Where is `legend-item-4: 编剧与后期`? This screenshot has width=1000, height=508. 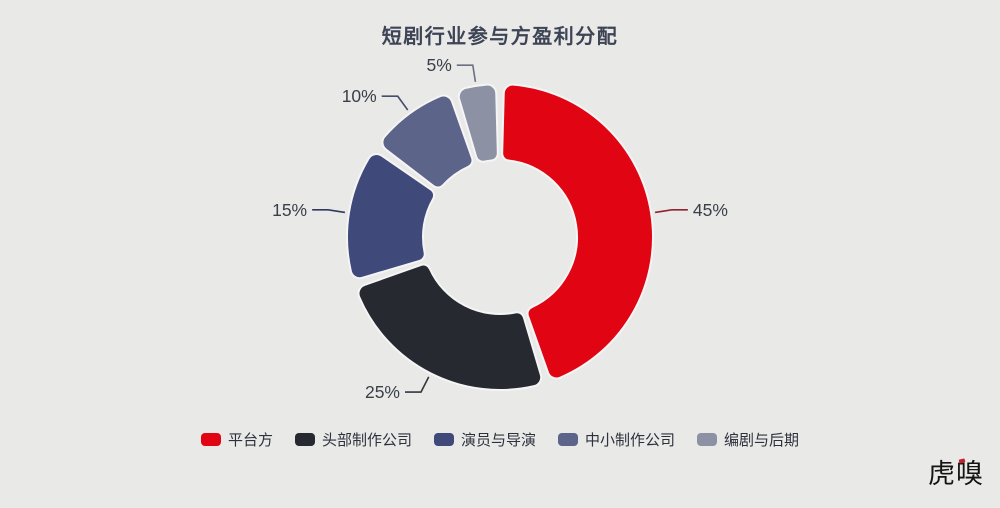
legend-item-4: 编剧与后期 is located at coordinates (748, 439).